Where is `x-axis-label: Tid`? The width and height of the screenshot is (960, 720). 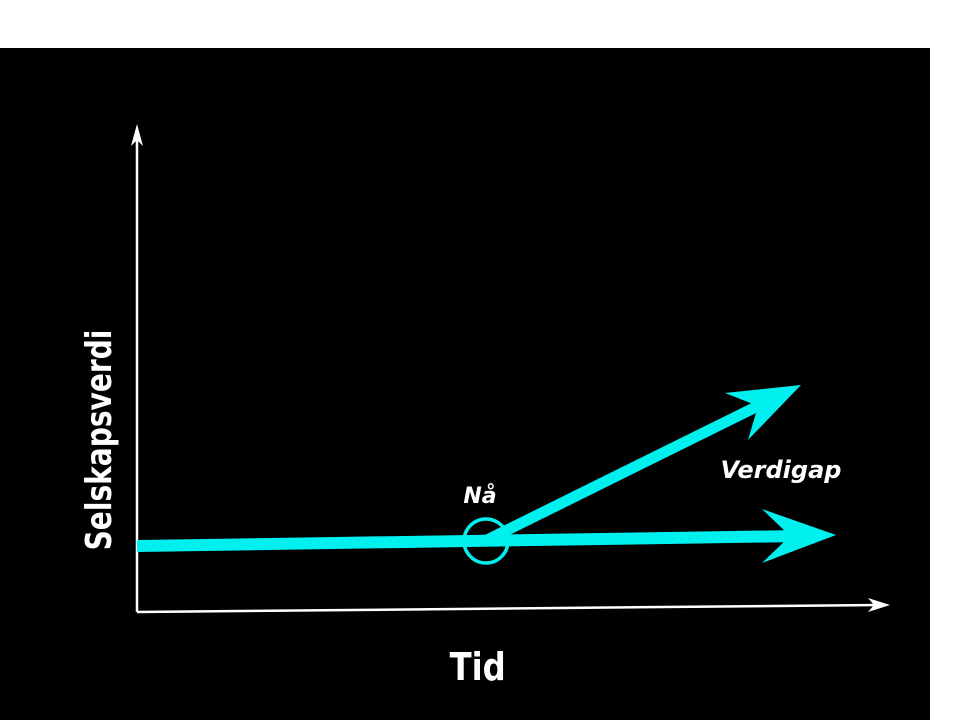
x-axis-label: Tid is located at coordinates (478, 668).